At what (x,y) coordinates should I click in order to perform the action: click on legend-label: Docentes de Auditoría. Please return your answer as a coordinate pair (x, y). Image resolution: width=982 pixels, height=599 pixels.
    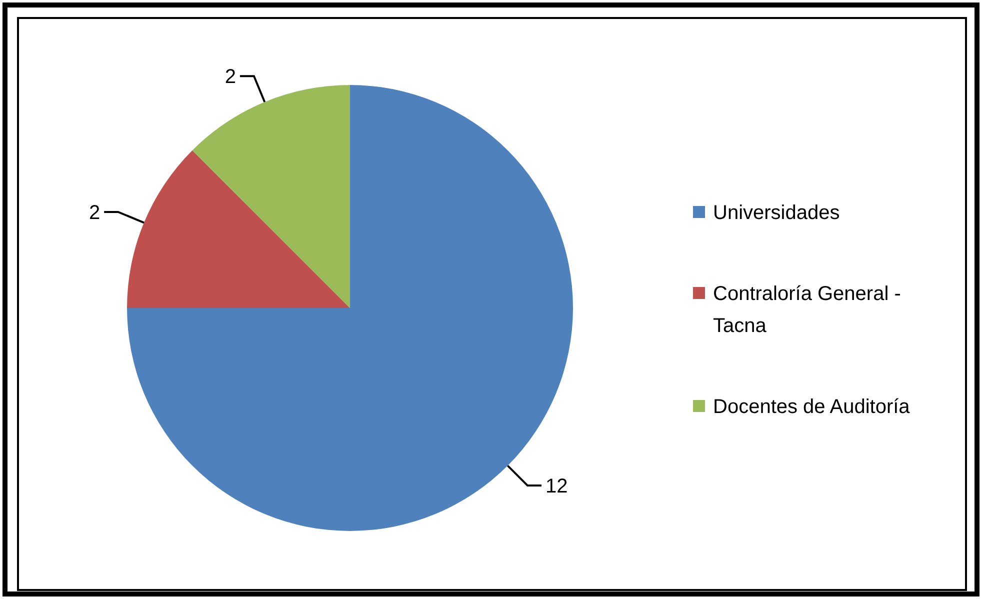
    Looking at the image, I should click on (812, 407).